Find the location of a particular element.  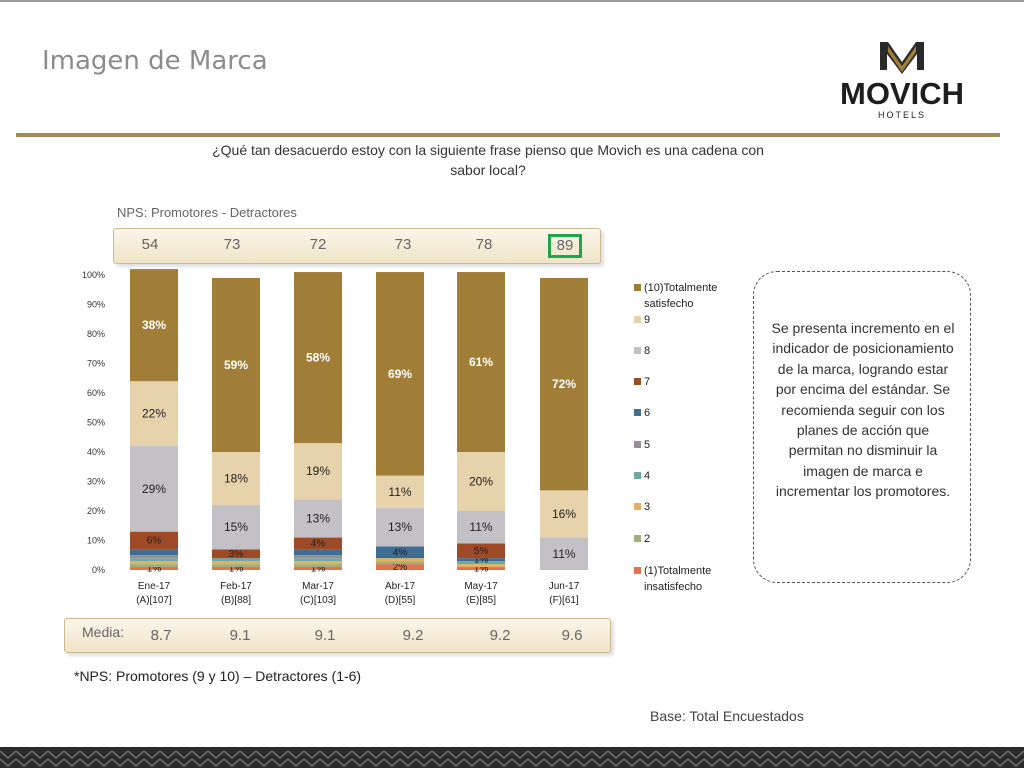

media-label: Media: is located at coordinates (103, 632).